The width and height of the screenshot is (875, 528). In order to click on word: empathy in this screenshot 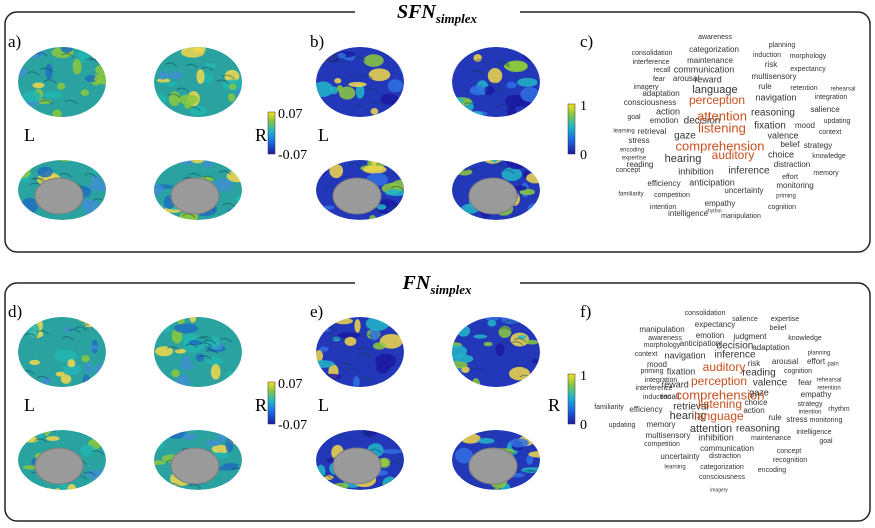, I will do `click(816, 394)`.